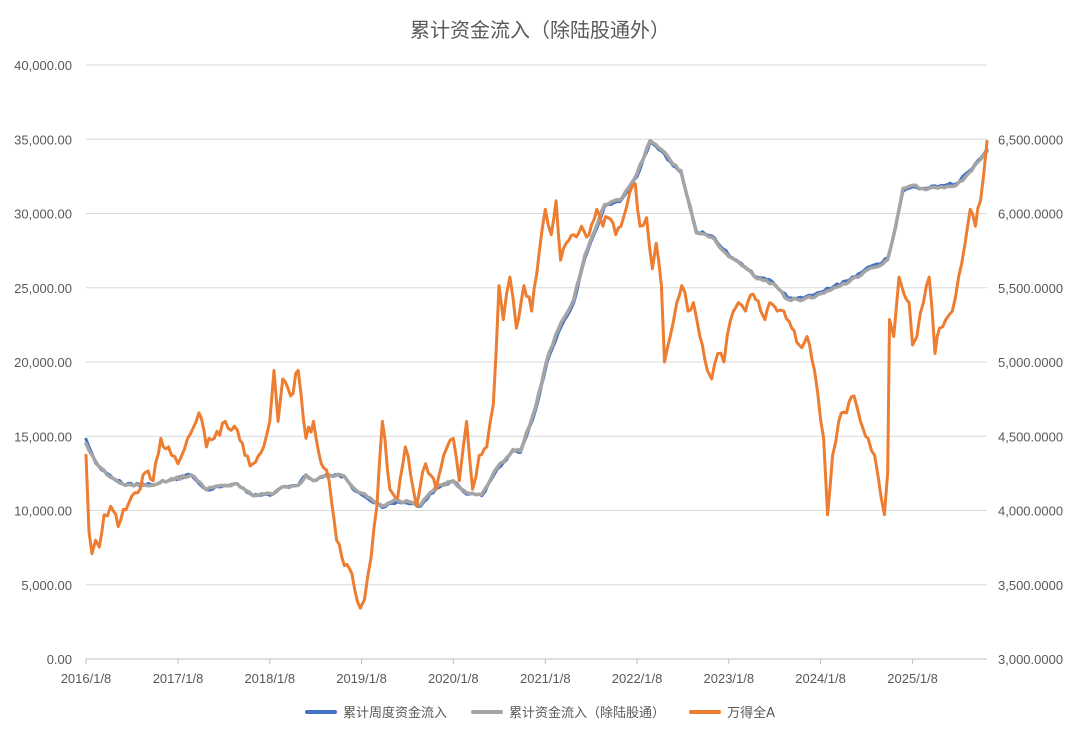 Image resolution: width=1080 pixels, height=737 pixels. Describe the element at coordinates (912, 678) in the screenshot. I see `x-tick-label: 2025/1/8` at that location.